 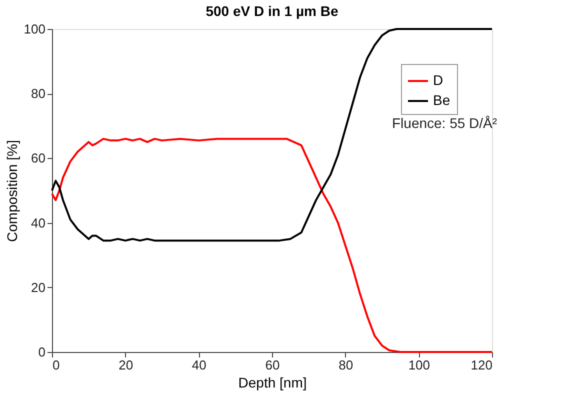 What do you see at coordinates (272, 382) in the screenshot?
I see `x-axis-title: Depth [nm]` at bounding box center [272, 382].